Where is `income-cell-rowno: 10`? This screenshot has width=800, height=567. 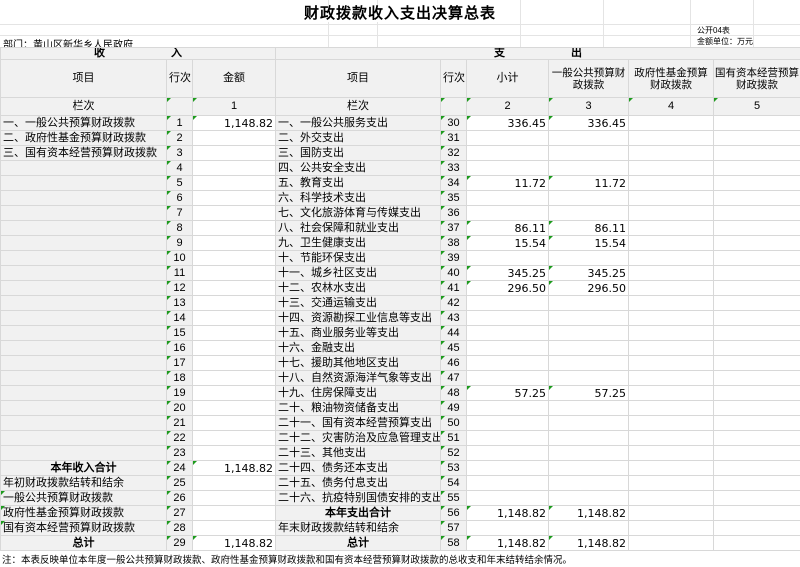
income-cell-rowno: 10 is located at coordinates (179, 258).